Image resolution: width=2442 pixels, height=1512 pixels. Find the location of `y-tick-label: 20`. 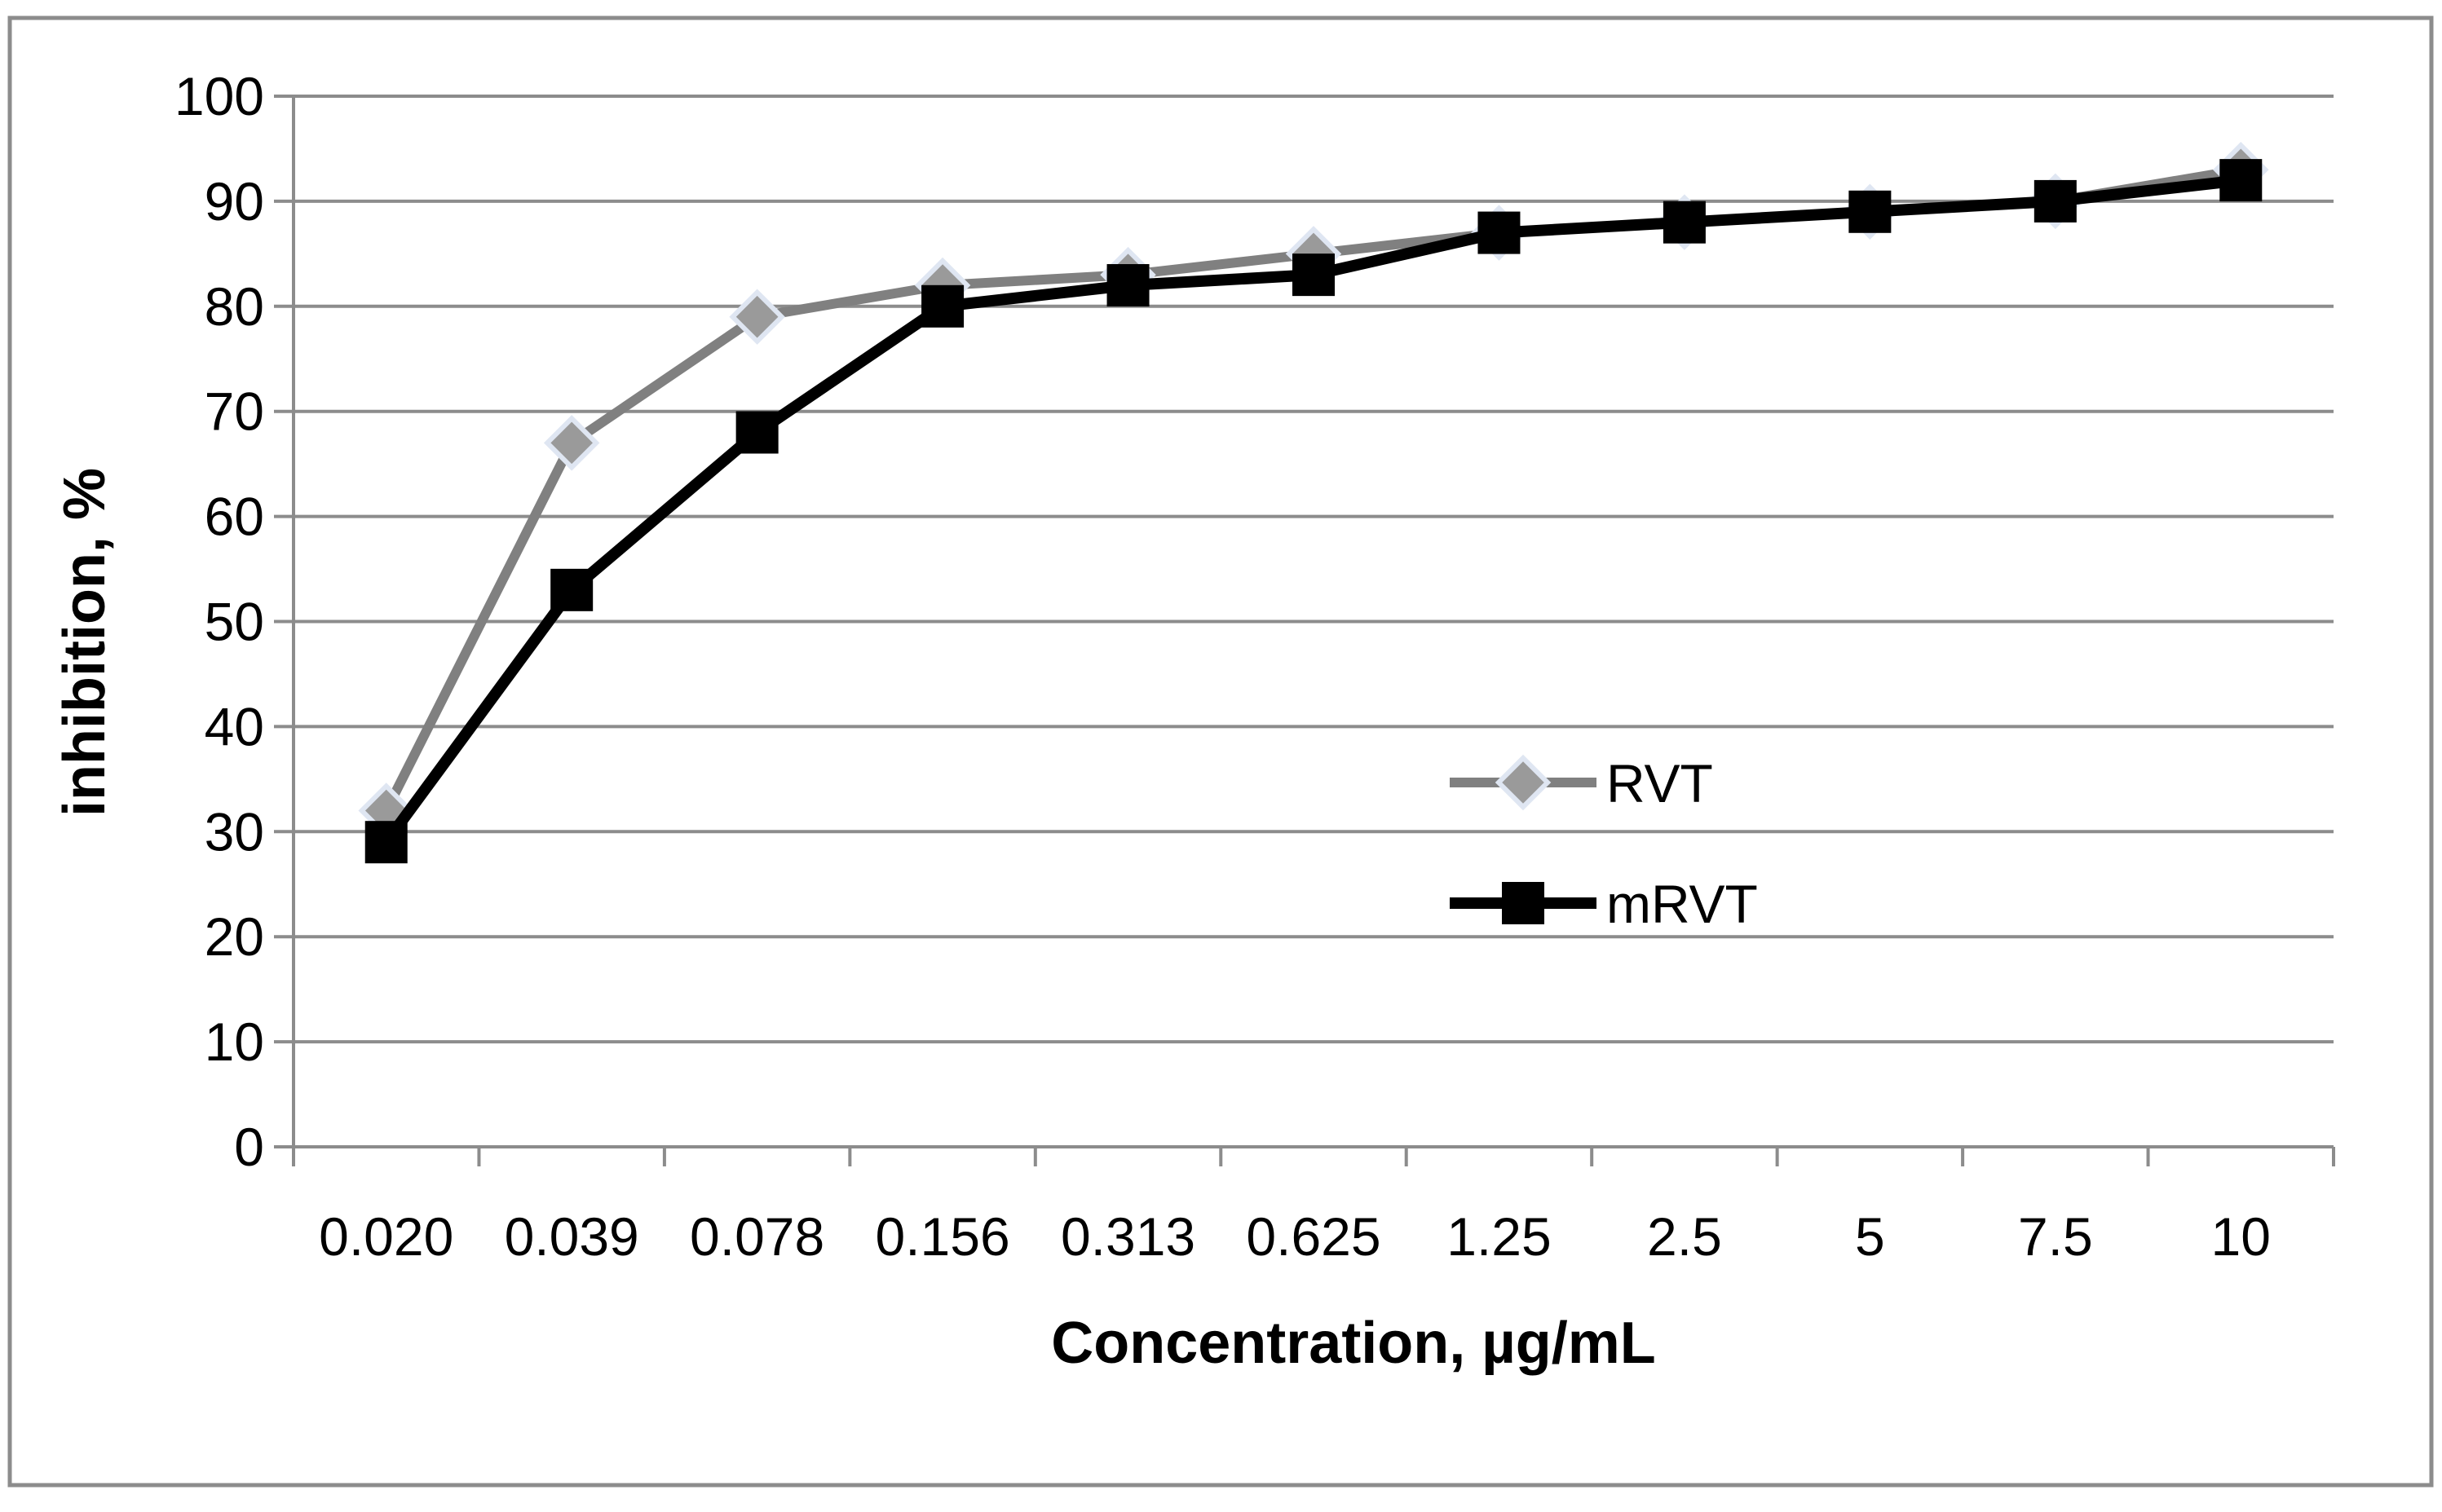

y-tick-label: 20 is located at coordinates (234, 937).